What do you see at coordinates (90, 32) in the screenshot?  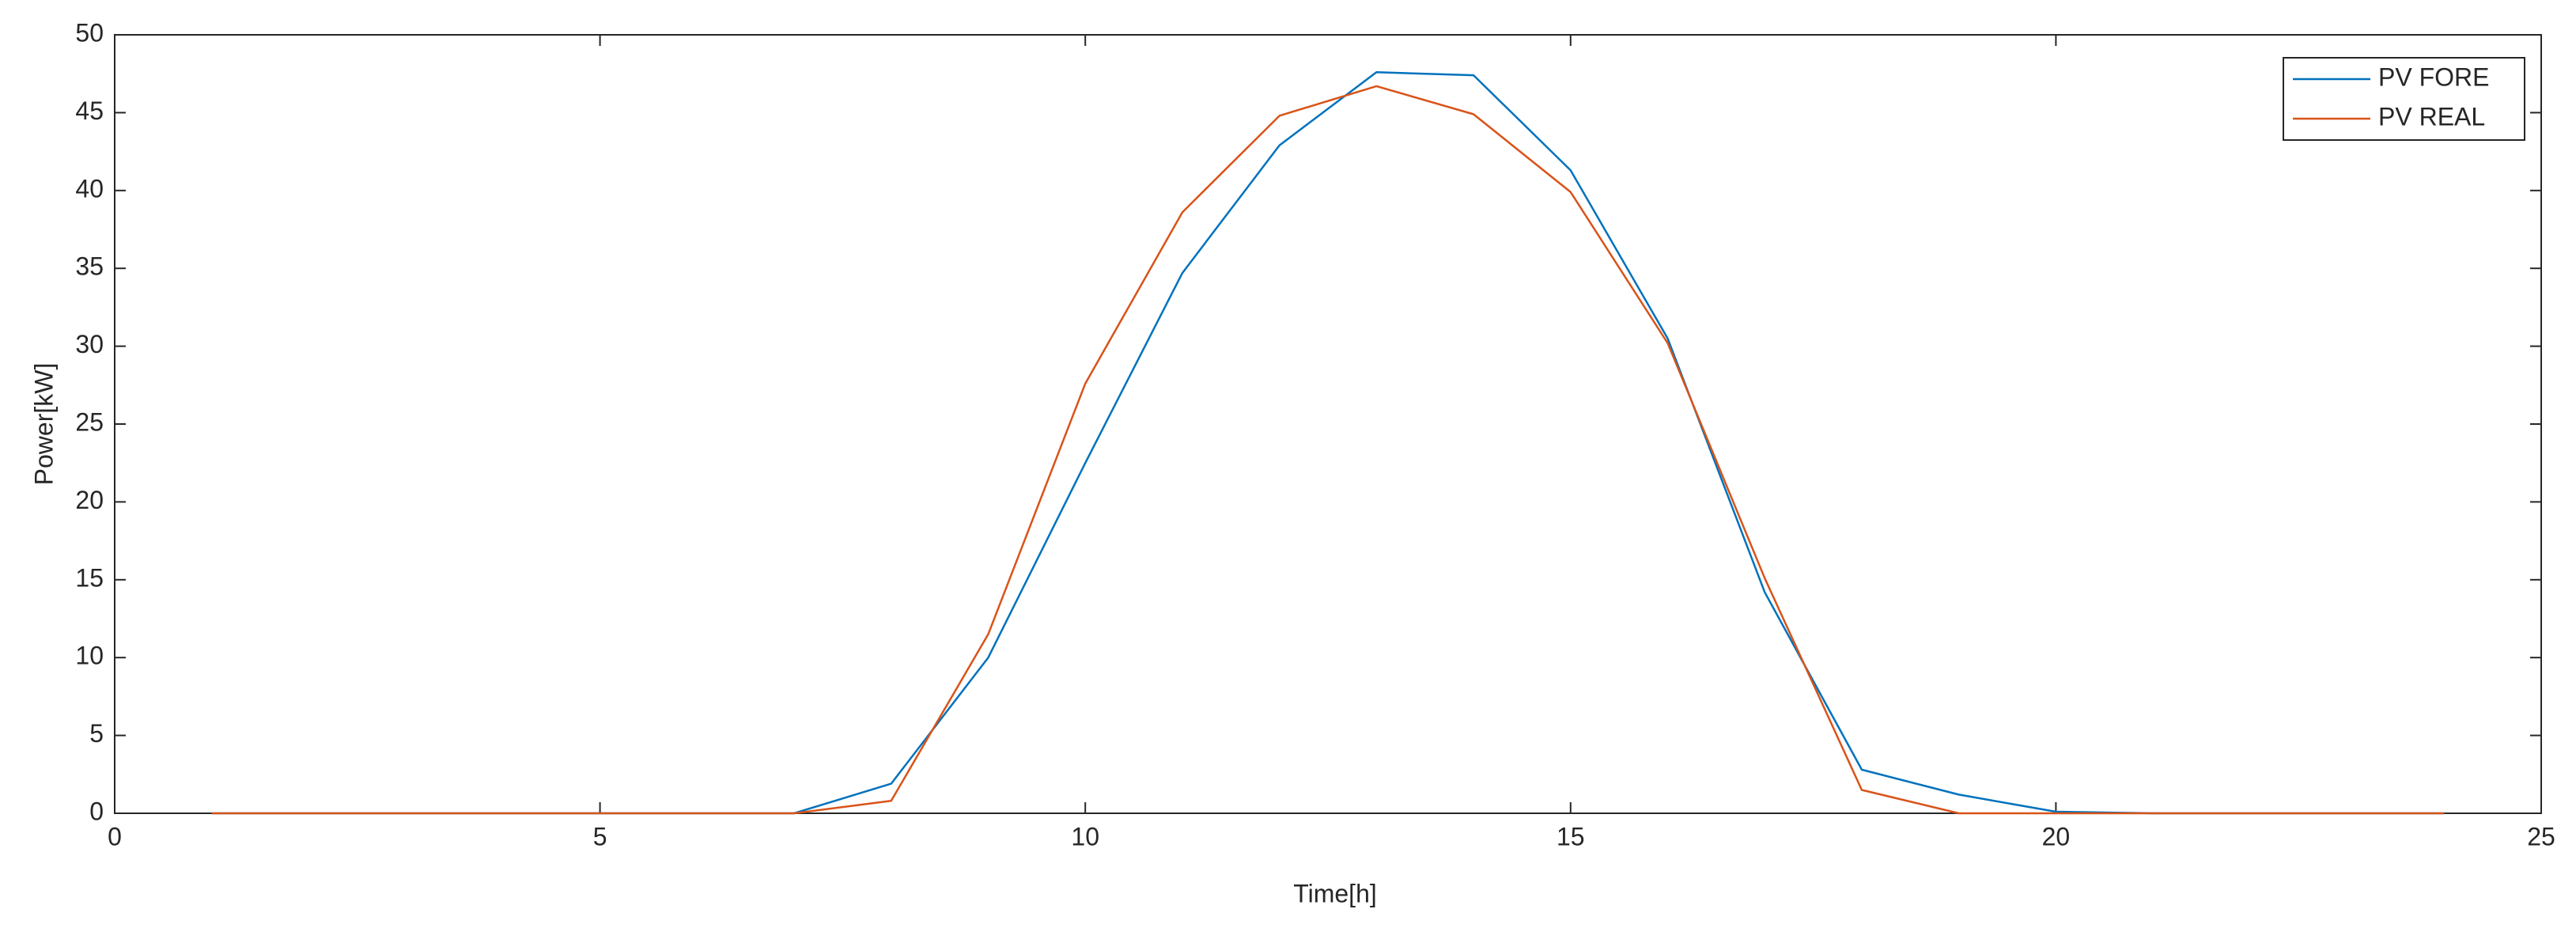 I see `y-tick-label: 50` at bounding box center [90, 32].